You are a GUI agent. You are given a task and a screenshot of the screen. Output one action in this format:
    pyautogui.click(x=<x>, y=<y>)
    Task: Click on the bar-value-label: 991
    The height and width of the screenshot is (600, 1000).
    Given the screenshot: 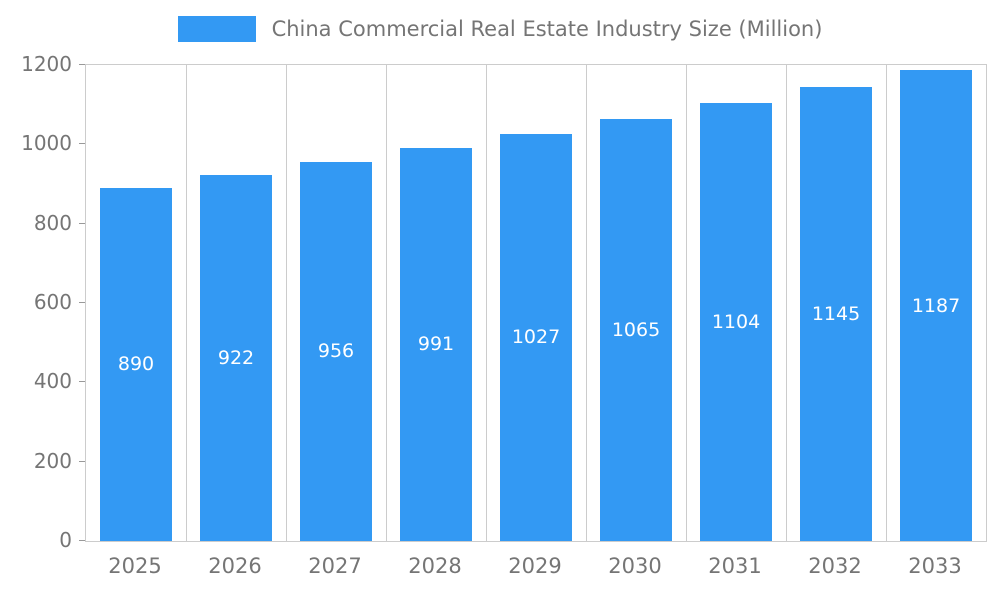 What is the action you would take?
    pyautogui.click(x=436, y=344)
    